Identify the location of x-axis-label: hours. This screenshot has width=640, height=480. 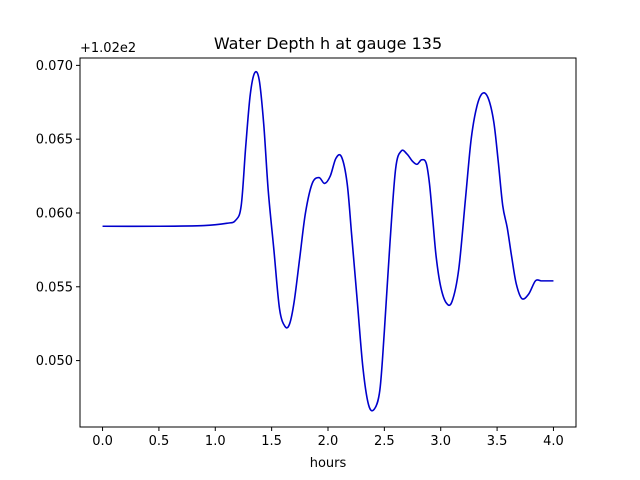
(328, 463).